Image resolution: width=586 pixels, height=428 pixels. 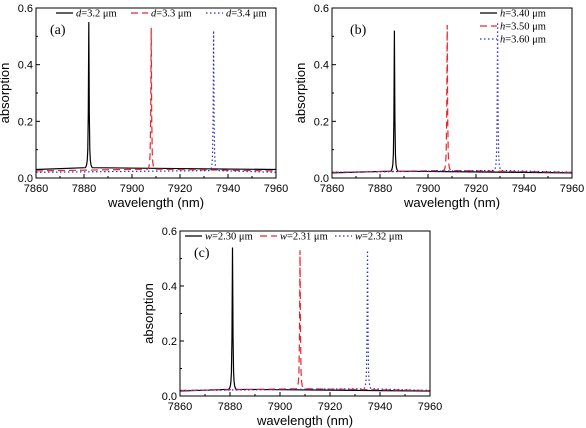 I want to click on legend-label-2: d=3.3 μm, so click(x=171, y=14).